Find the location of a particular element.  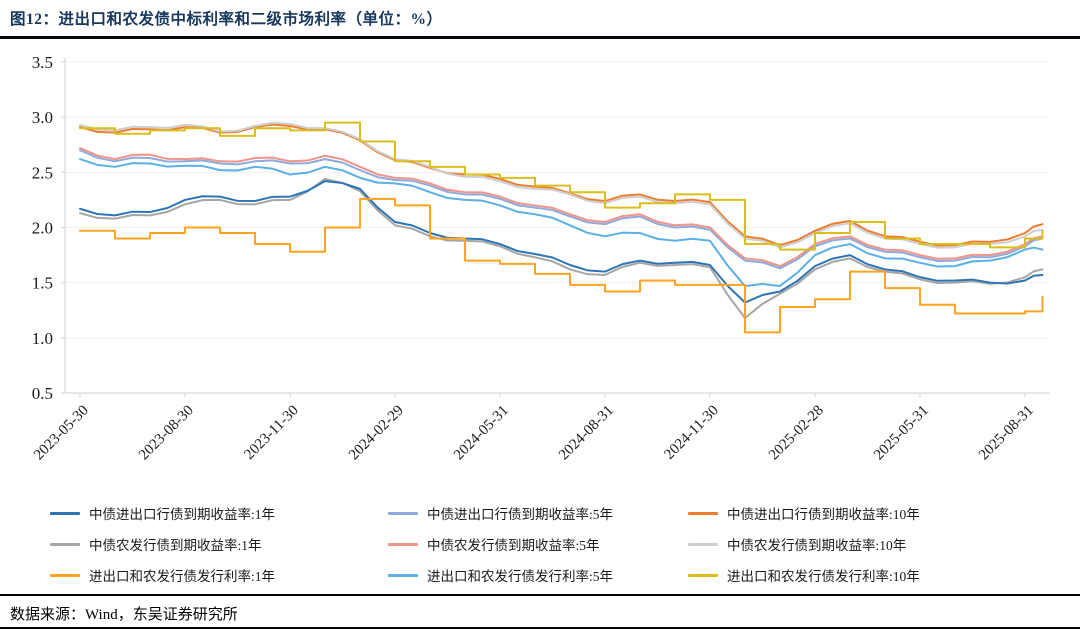

legend-item-3: 中债农发行债到期收益率:1年 is located at coordinates (219, 544).